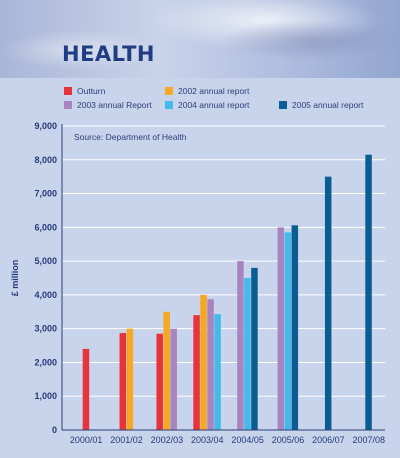 Image resolution: width=400 pixels, height=458 pixels. I want to click on y-tick-label: 6,000, so click(45, 227).